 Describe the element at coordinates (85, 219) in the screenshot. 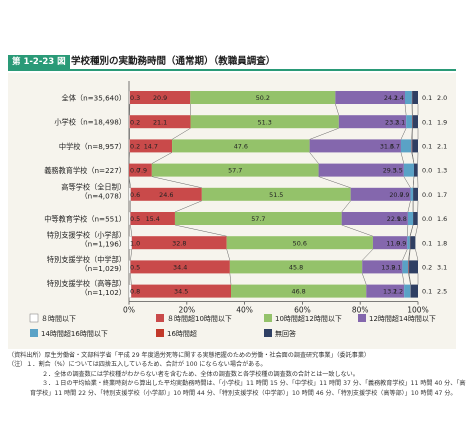

I see `category-label: 中等教育学校（n=551）` at that location.